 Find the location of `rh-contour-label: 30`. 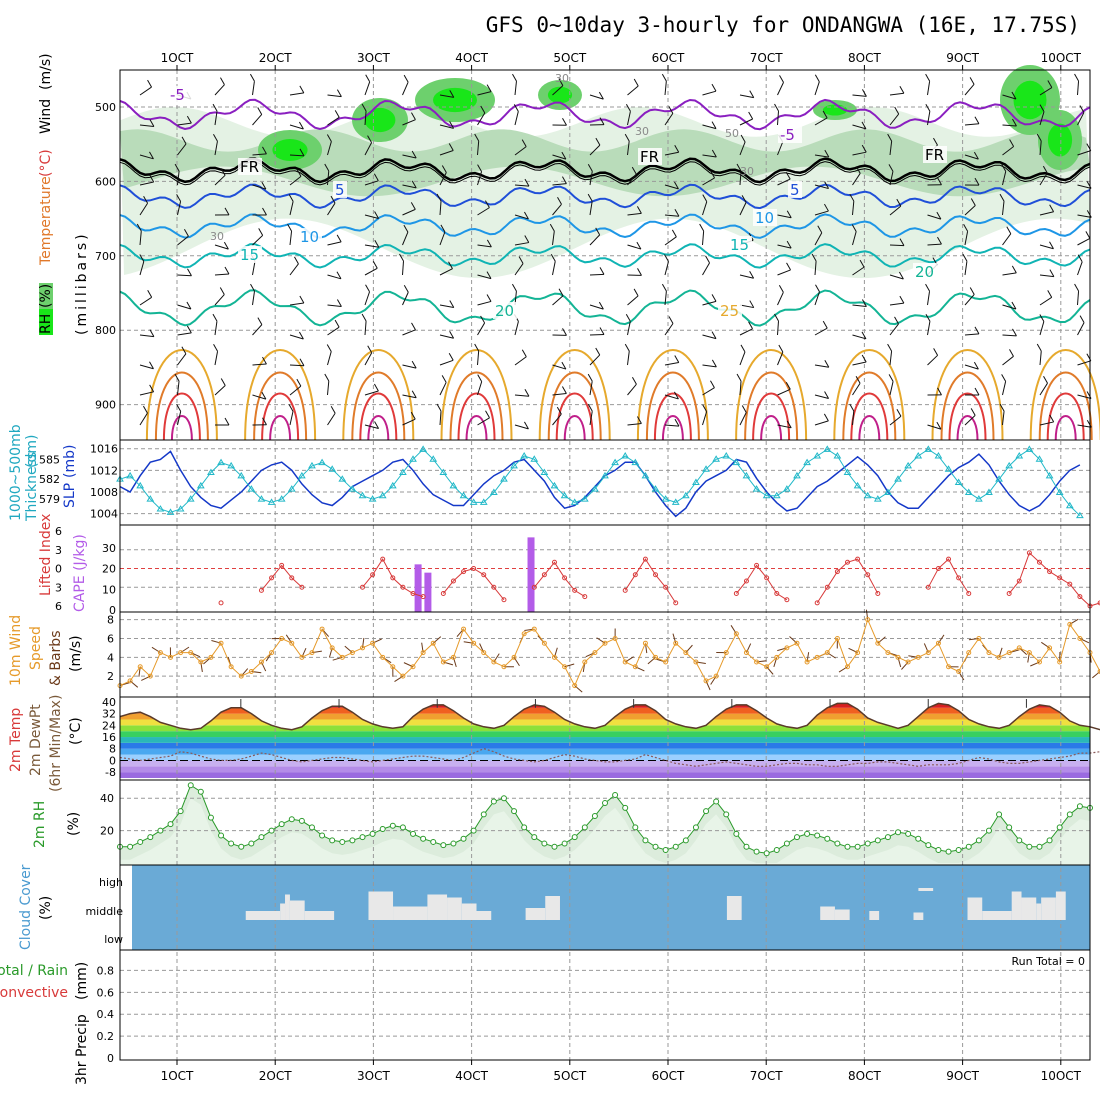

rh-contour-label: 30 is located at coordinates (217, 236).